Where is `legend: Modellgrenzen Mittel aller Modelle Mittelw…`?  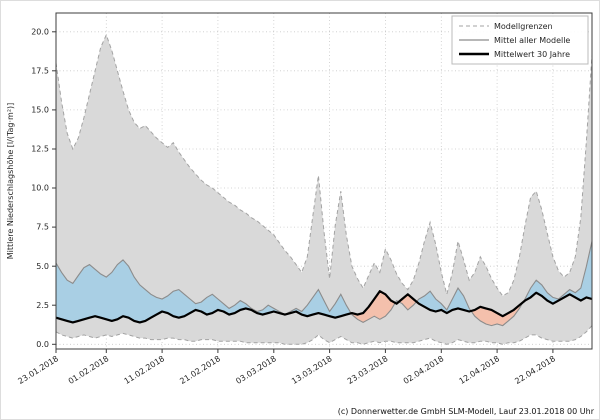 legend: Modellgrenzen Mittel aller Modelle Mittelw… is located at coordinates (520, 40).